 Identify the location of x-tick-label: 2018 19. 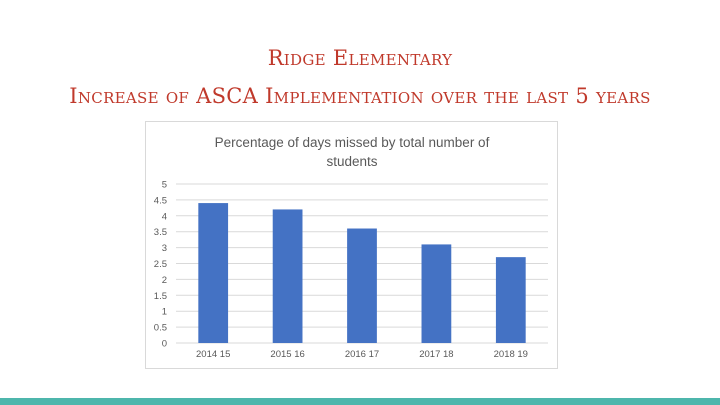
(511, 354).